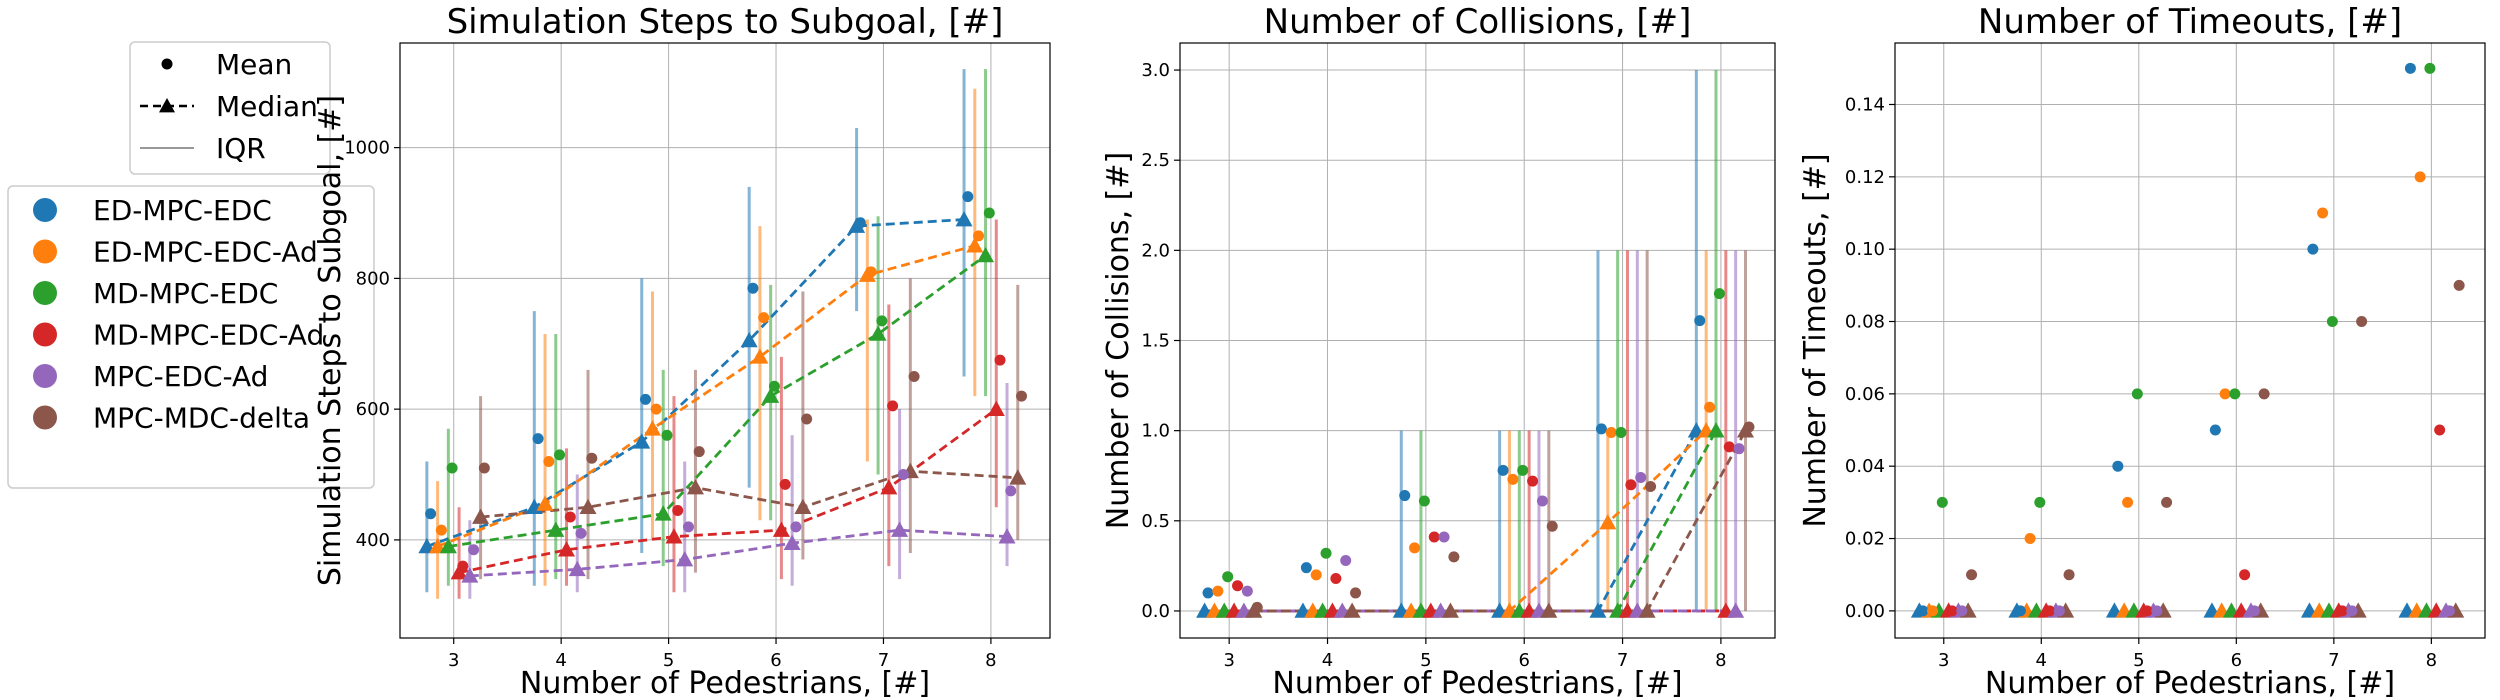 The width and height of the screenshot is (2500, 700). What do you see at coordinates (1865, 539) in the screenshot?
I see `y-tick-label: 0.02` at bounding box center [1865, 539].